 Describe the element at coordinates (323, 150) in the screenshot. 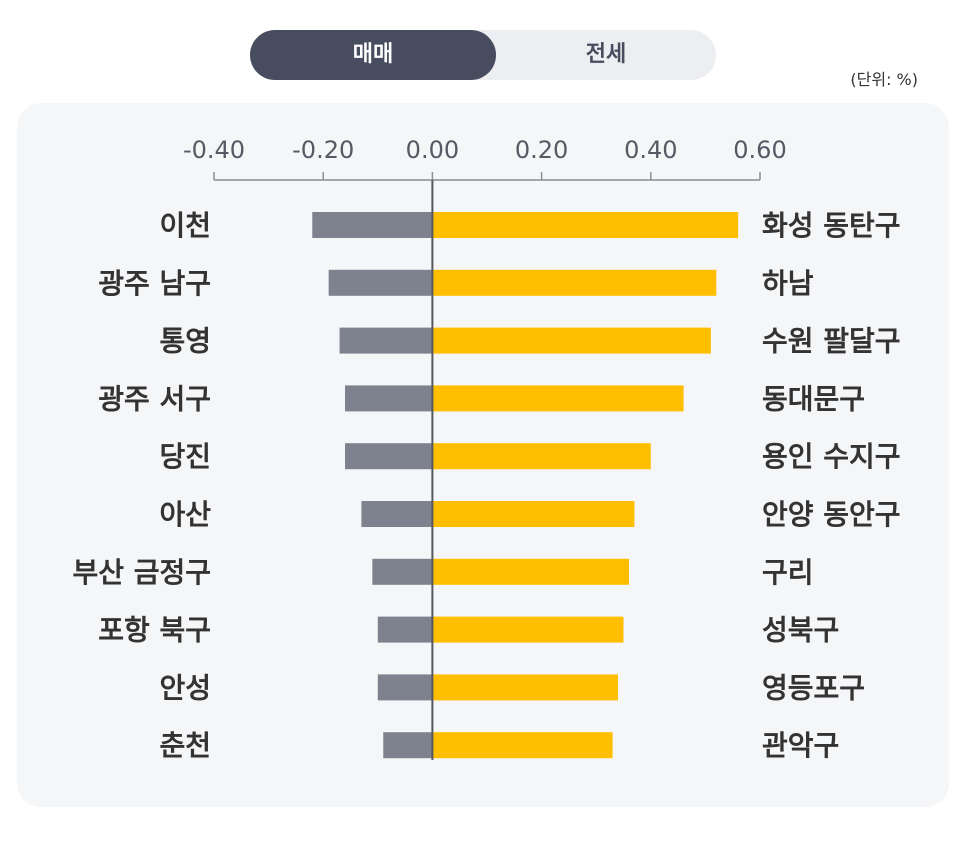

I see `x-tick-label: -0.20` at that location.